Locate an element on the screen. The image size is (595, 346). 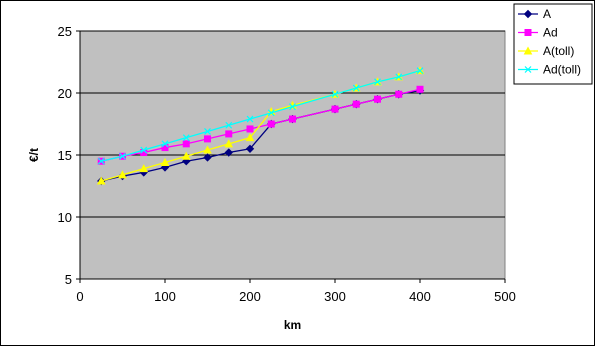
legend-item: A(toll) is located at coordinates (546, 51).